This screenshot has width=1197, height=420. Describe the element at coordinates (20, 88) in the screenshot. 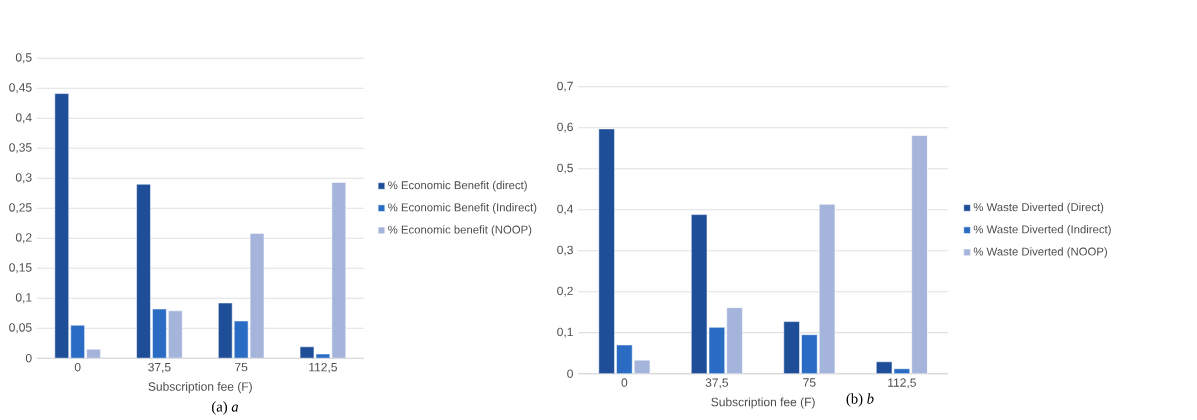

I see `y-tick-label: 0,45` at that location.